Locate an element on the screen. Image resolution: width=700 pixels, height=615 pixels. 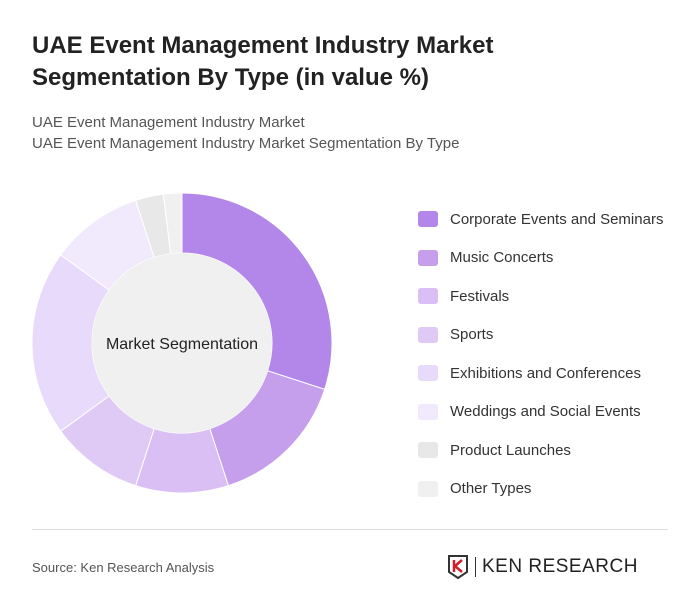
legend-item: Music Concerts is located at coordinates (540, 258).